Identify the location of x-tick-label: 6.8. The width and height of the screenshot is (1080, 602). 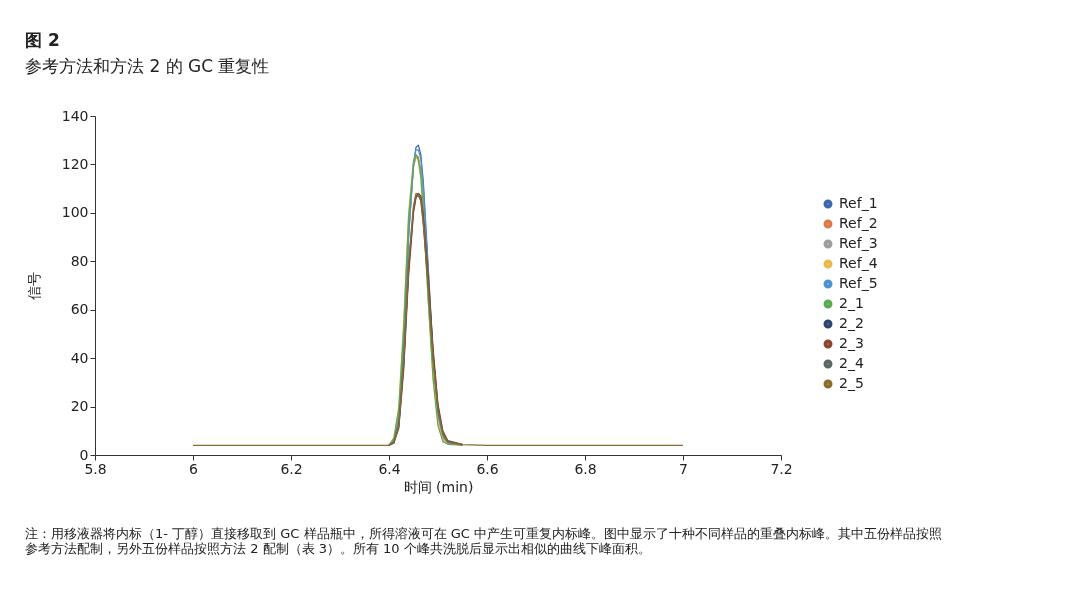
(585, 468).